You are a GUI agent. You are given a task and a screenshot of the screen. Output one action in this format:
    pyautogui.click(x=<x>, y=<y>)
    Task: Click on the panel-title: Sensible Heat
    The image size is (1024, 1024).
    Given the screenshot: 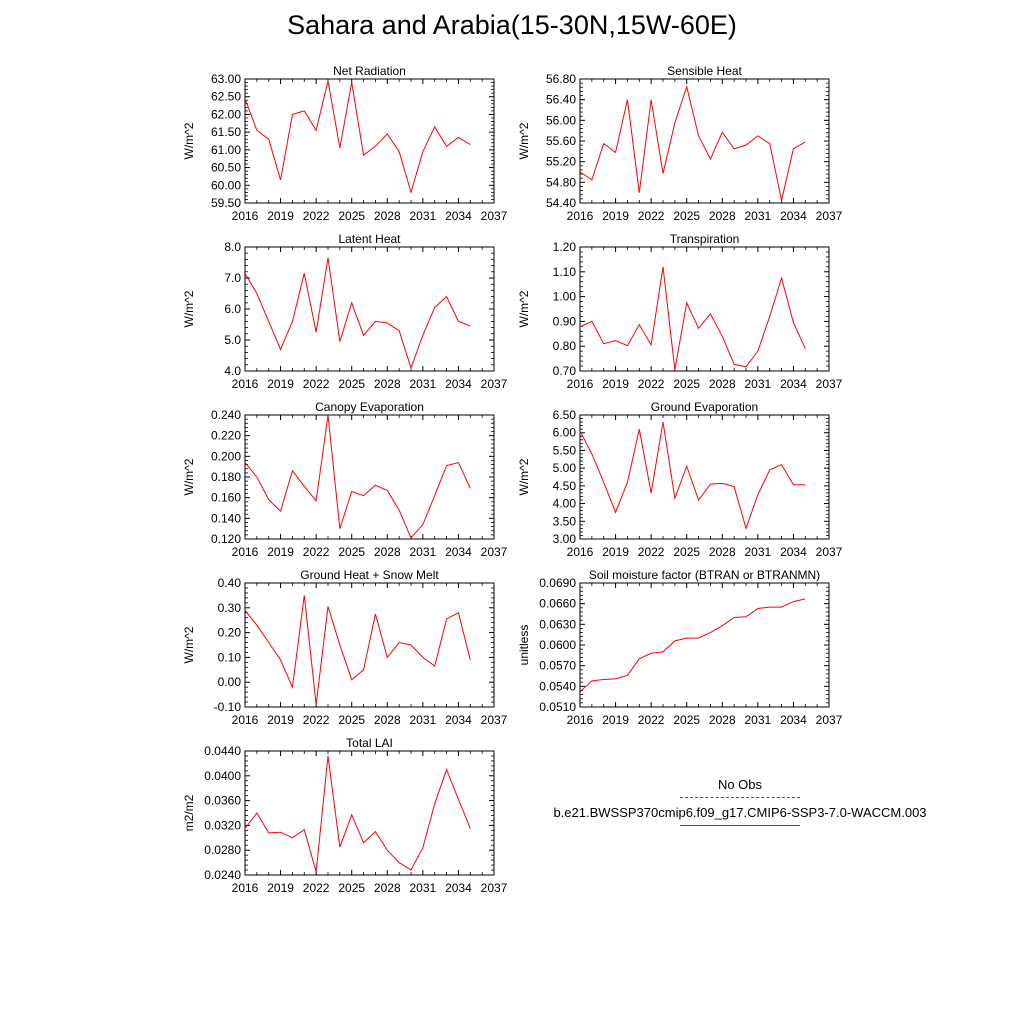 What is the action you would take?
    pyautogui.click(x=704, y=71)
    